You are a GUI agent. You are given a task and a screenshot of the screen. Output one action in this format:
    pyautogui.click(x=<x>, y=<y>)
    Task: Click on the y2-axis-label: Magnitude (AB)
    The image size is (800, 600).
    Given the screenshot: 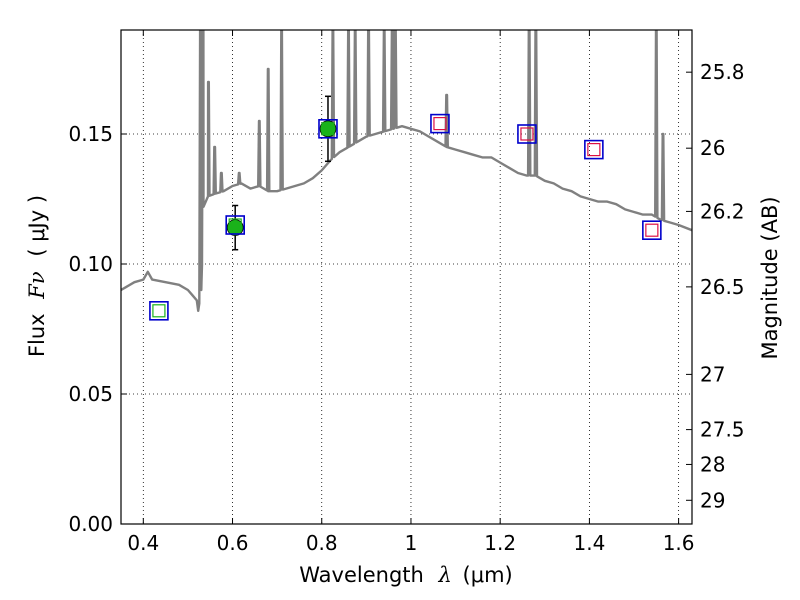 What is the action you would take?
    pyautogui.click(x=770, y=277)
    